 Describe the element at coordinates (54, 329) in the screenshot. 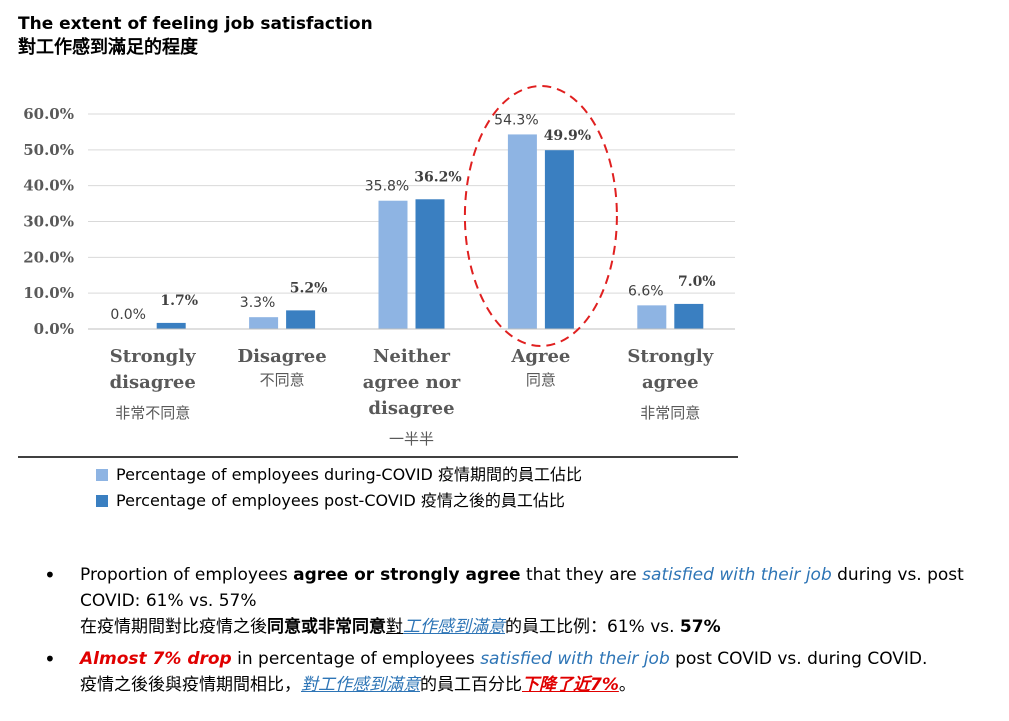

I see `y-tick-label: 0.0%` at that location.